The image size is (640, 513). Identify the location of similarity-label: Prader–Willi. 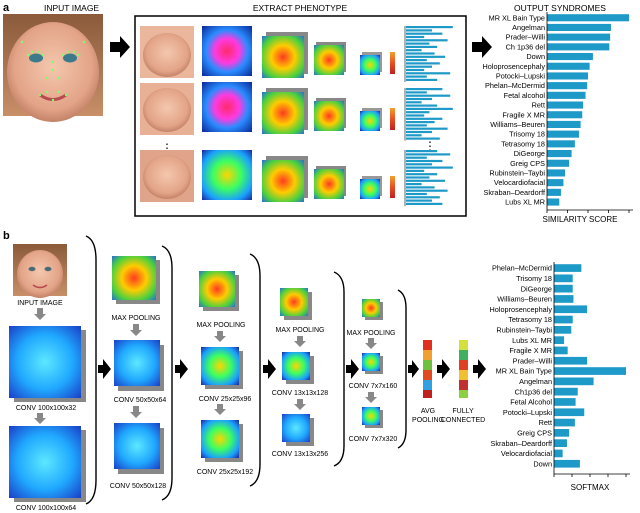
(526, 37).